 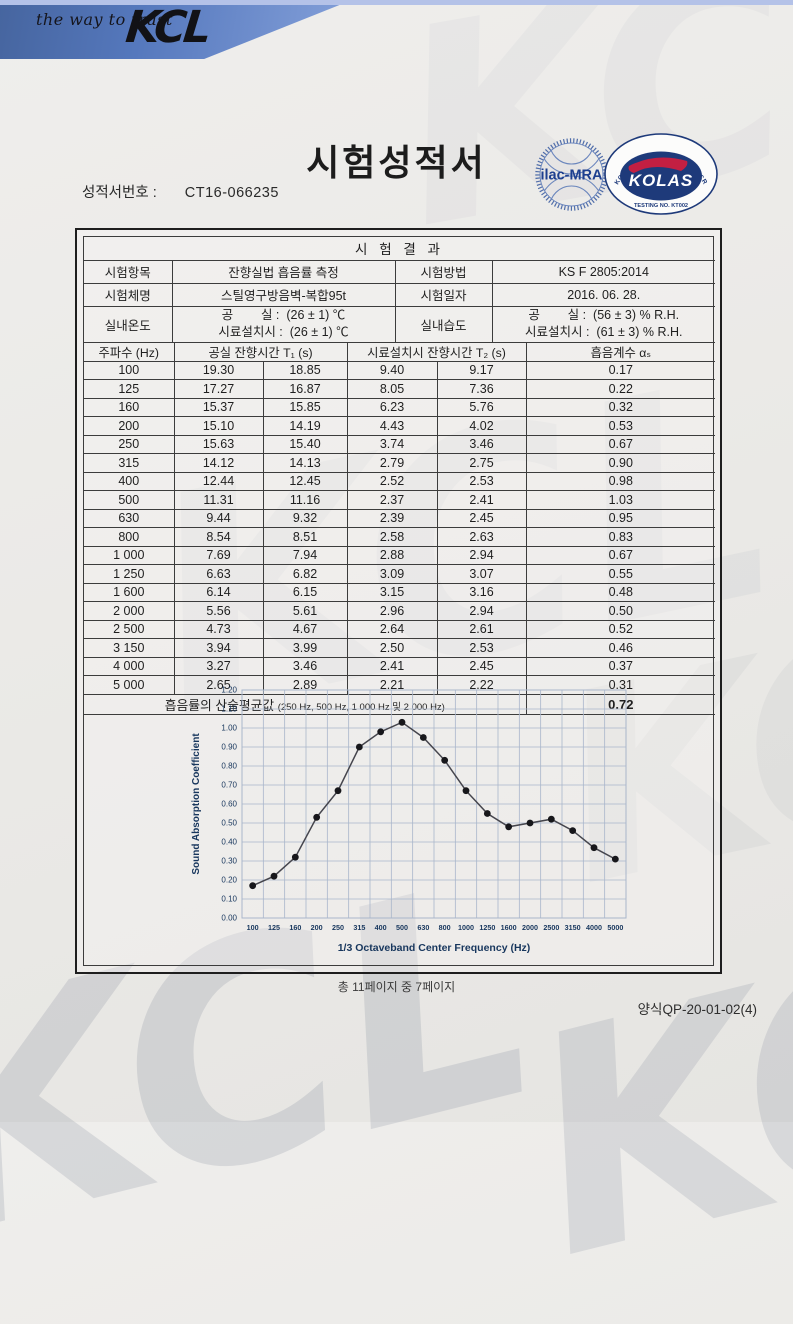 I want to click on table-cell: 0.90, so click(x=620, y=463).